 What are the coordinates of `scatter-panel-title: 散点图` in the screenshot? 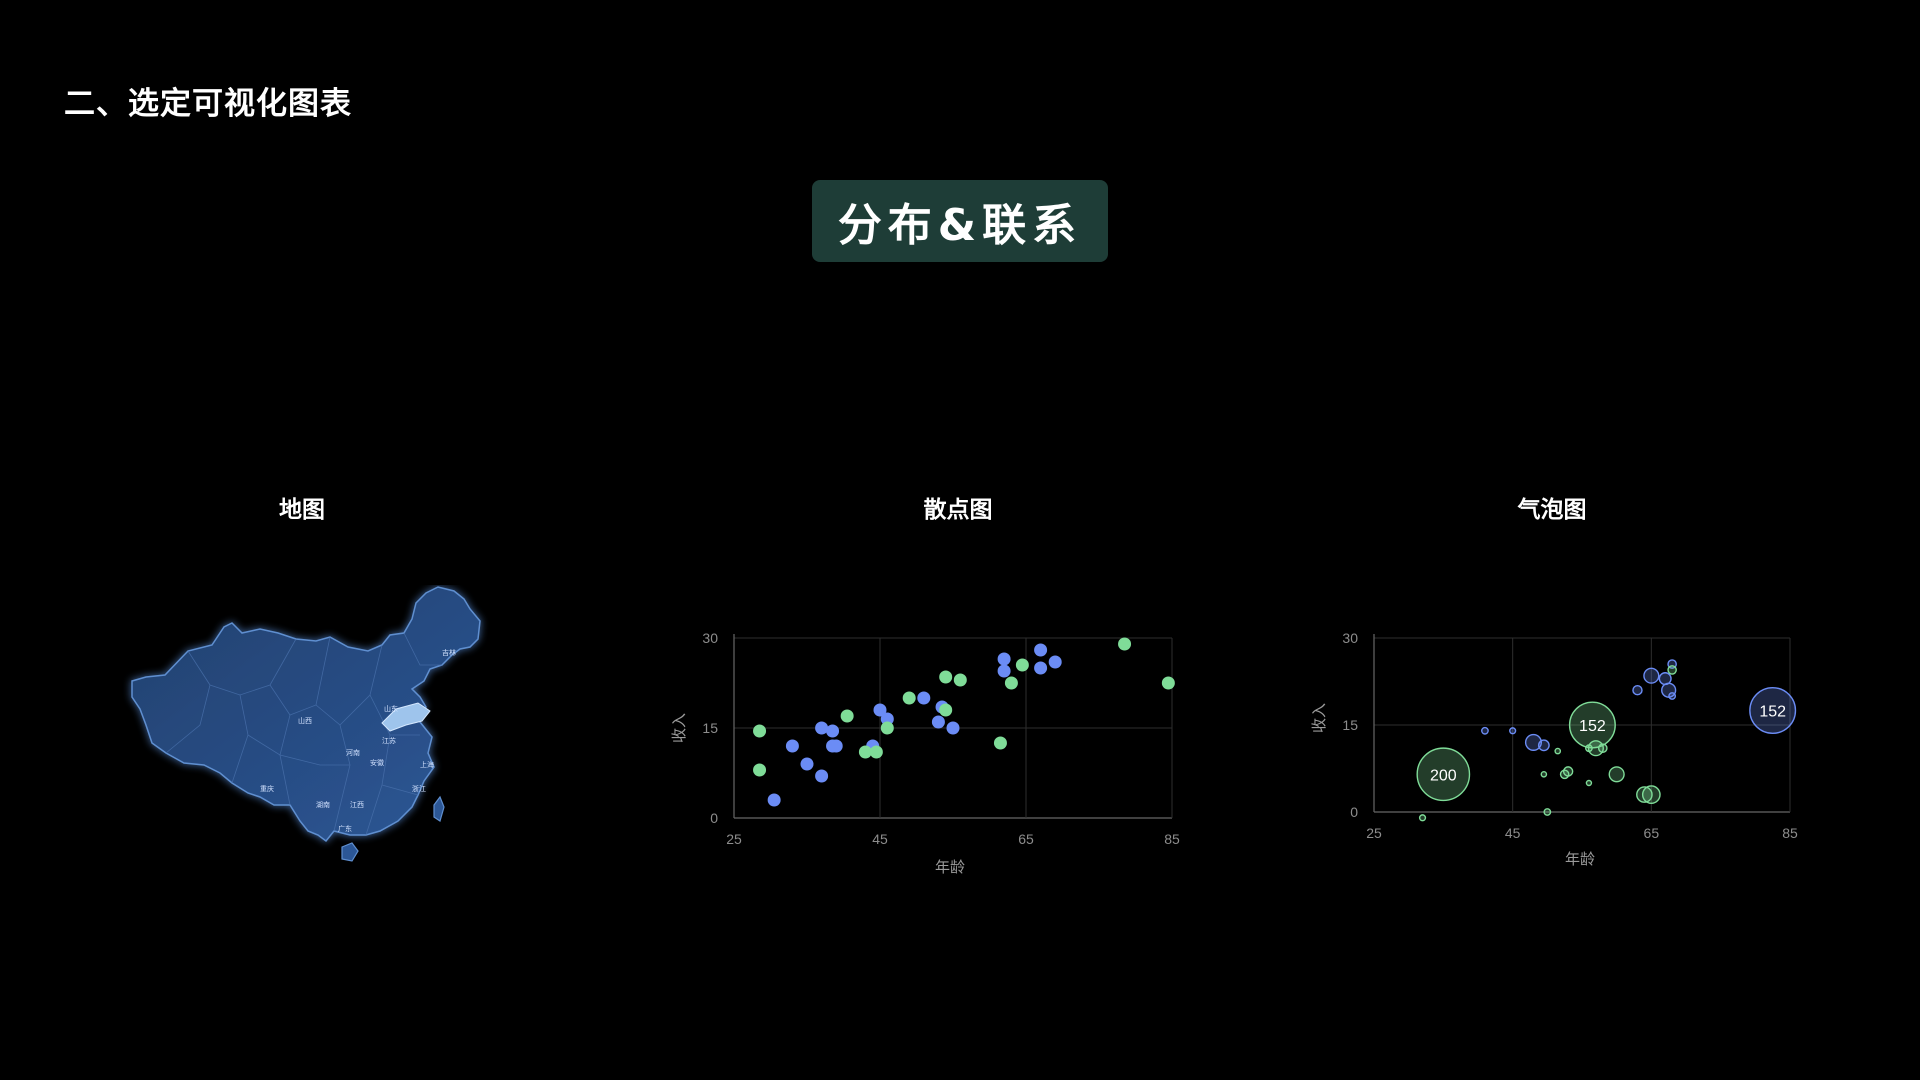 It's located at (958, 510).